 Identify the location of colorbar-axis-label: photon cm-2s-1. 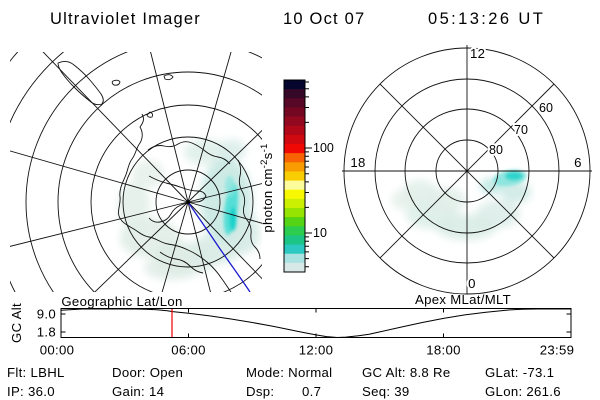
(267, 187).